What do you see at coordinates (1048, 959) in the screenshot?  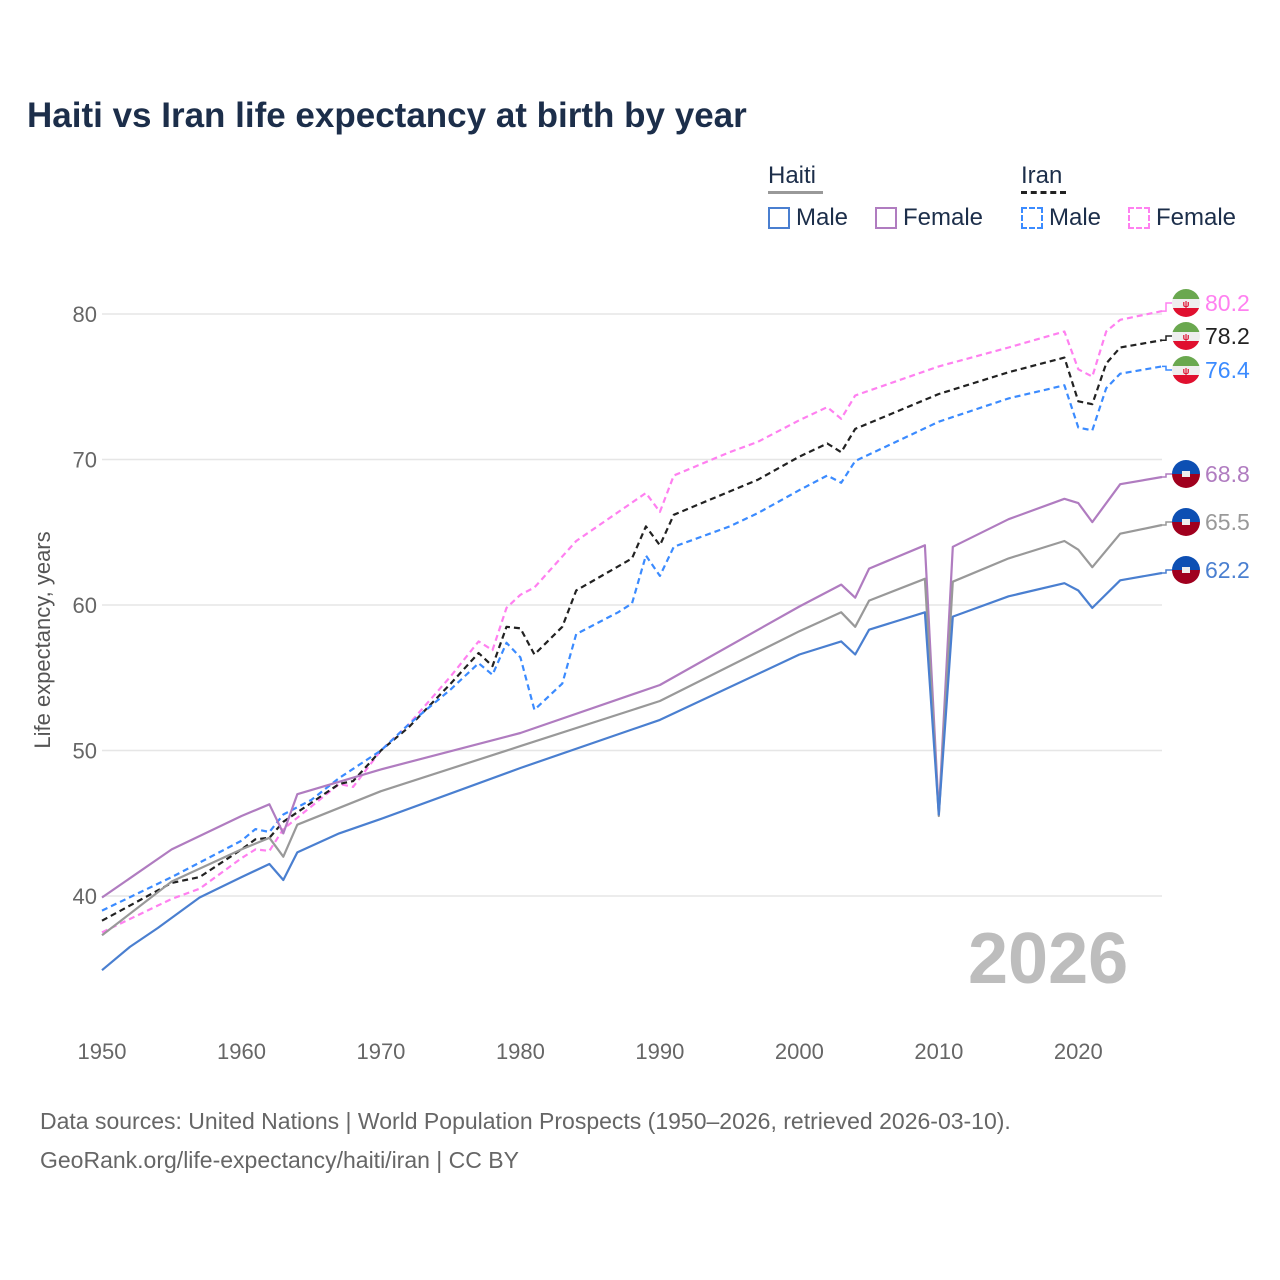 I see `year-watermark: 2026` at bounding box center [1048, 959].